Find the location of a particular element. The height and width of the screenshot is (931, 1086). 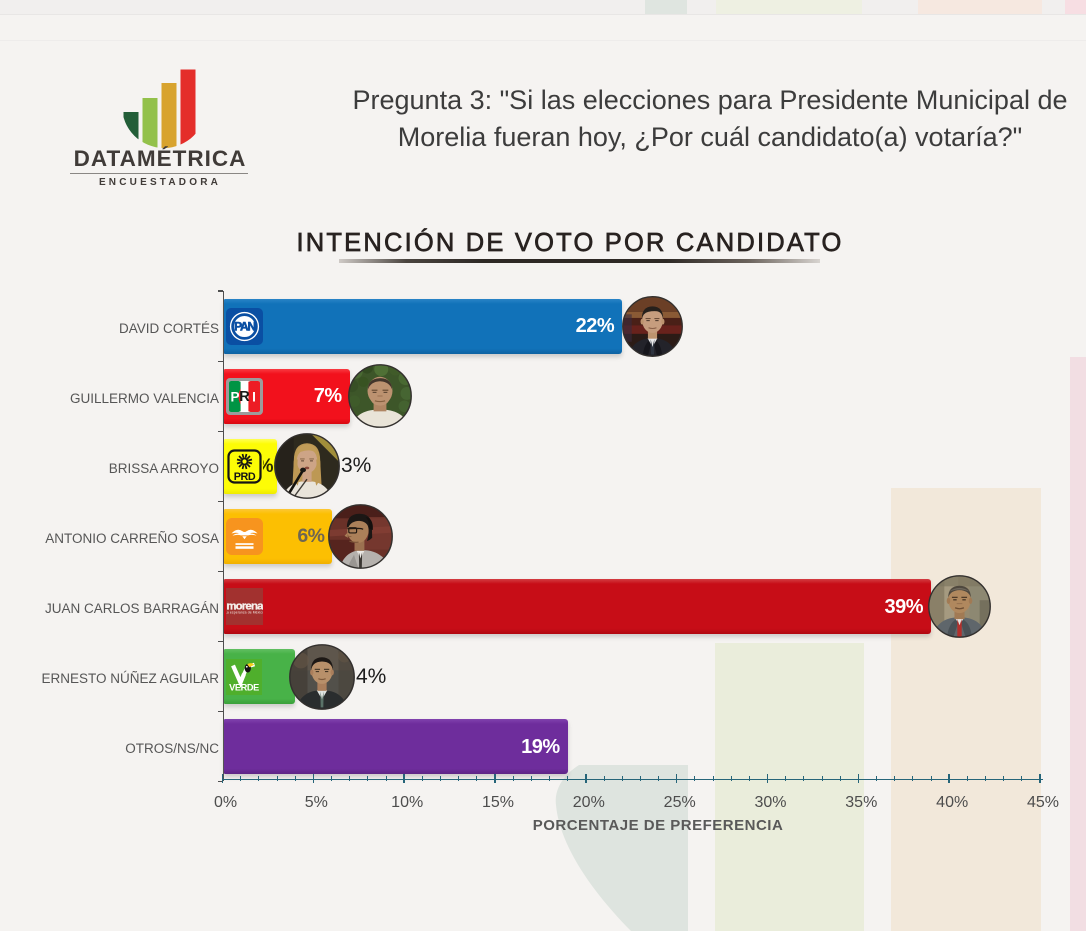

svg-text: morena is located at coordinates (244, 606).